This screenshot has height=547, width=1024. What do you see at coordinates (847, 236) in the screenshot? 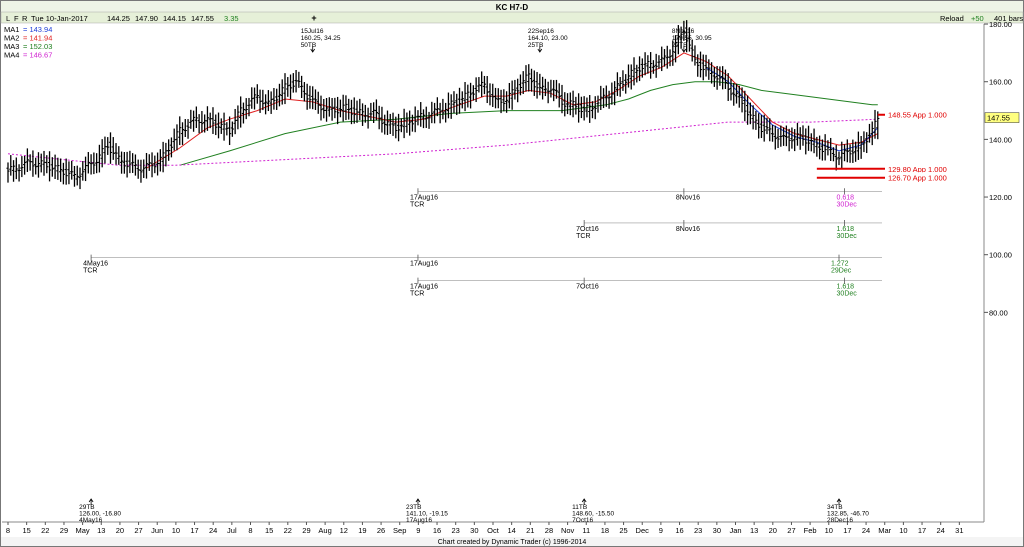
I see `cycle-marker-label: 30Dec` at bounding box center [847, 236].